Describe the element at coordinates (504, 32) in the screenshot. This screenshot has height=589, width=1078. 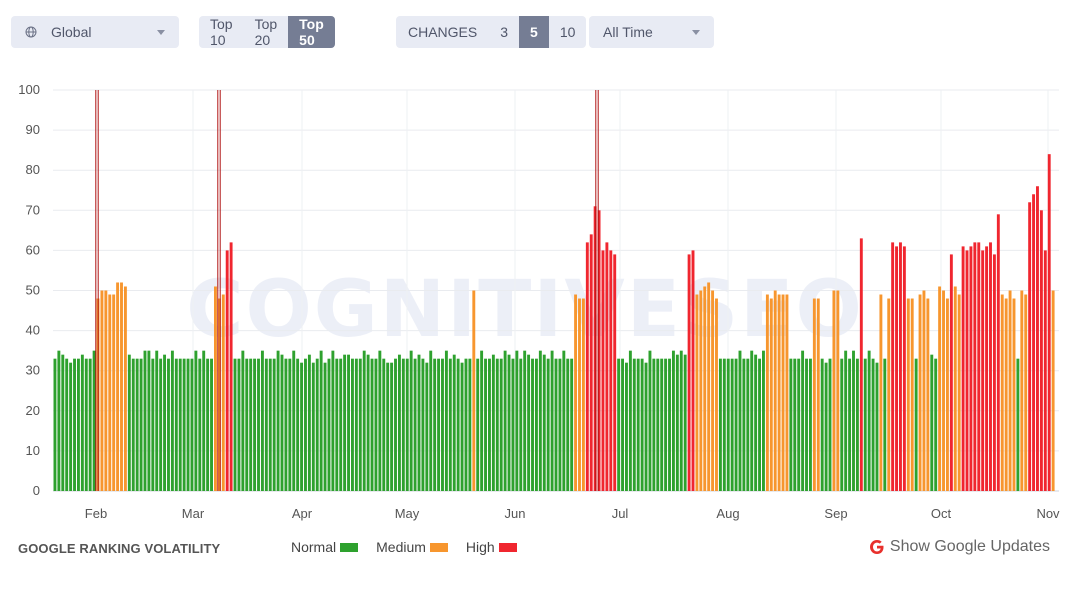
I see `changes-3-option: 3` at that location.